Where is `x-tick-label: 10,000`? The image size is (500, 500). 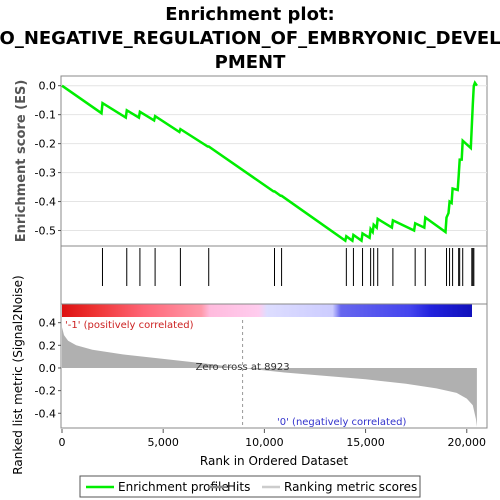 x-tick-label: 10,000 is located at coordinates (264, 442).